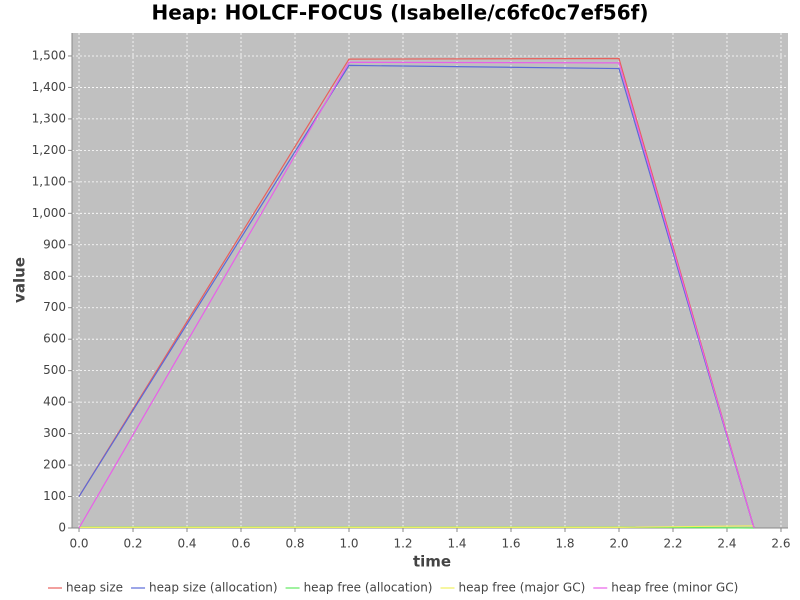  Describe the element at coordinates (54, 370) in the screenshot. I see `y-tick-label: 500` at that location.